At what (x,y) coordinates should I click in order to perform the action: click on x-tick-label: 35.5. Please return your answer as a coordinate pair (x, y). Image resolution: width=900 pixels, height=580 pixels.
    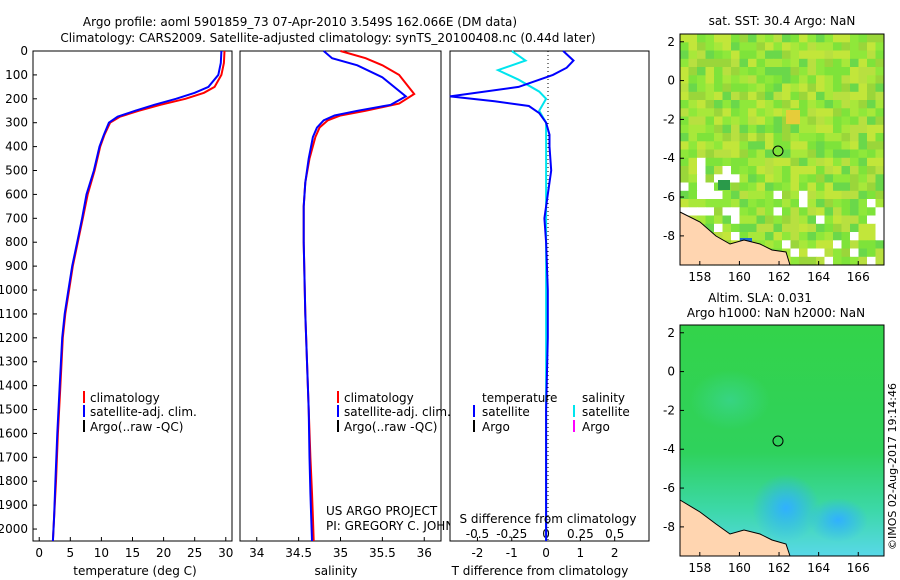
    Looking at the image, I should click on (382, 553).